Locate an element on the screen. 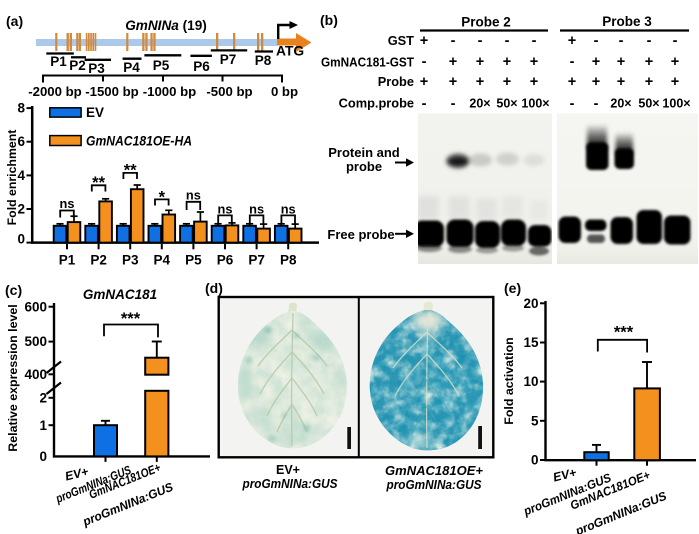  svg-text: -1500 bp is located at coordinates (112, 91).